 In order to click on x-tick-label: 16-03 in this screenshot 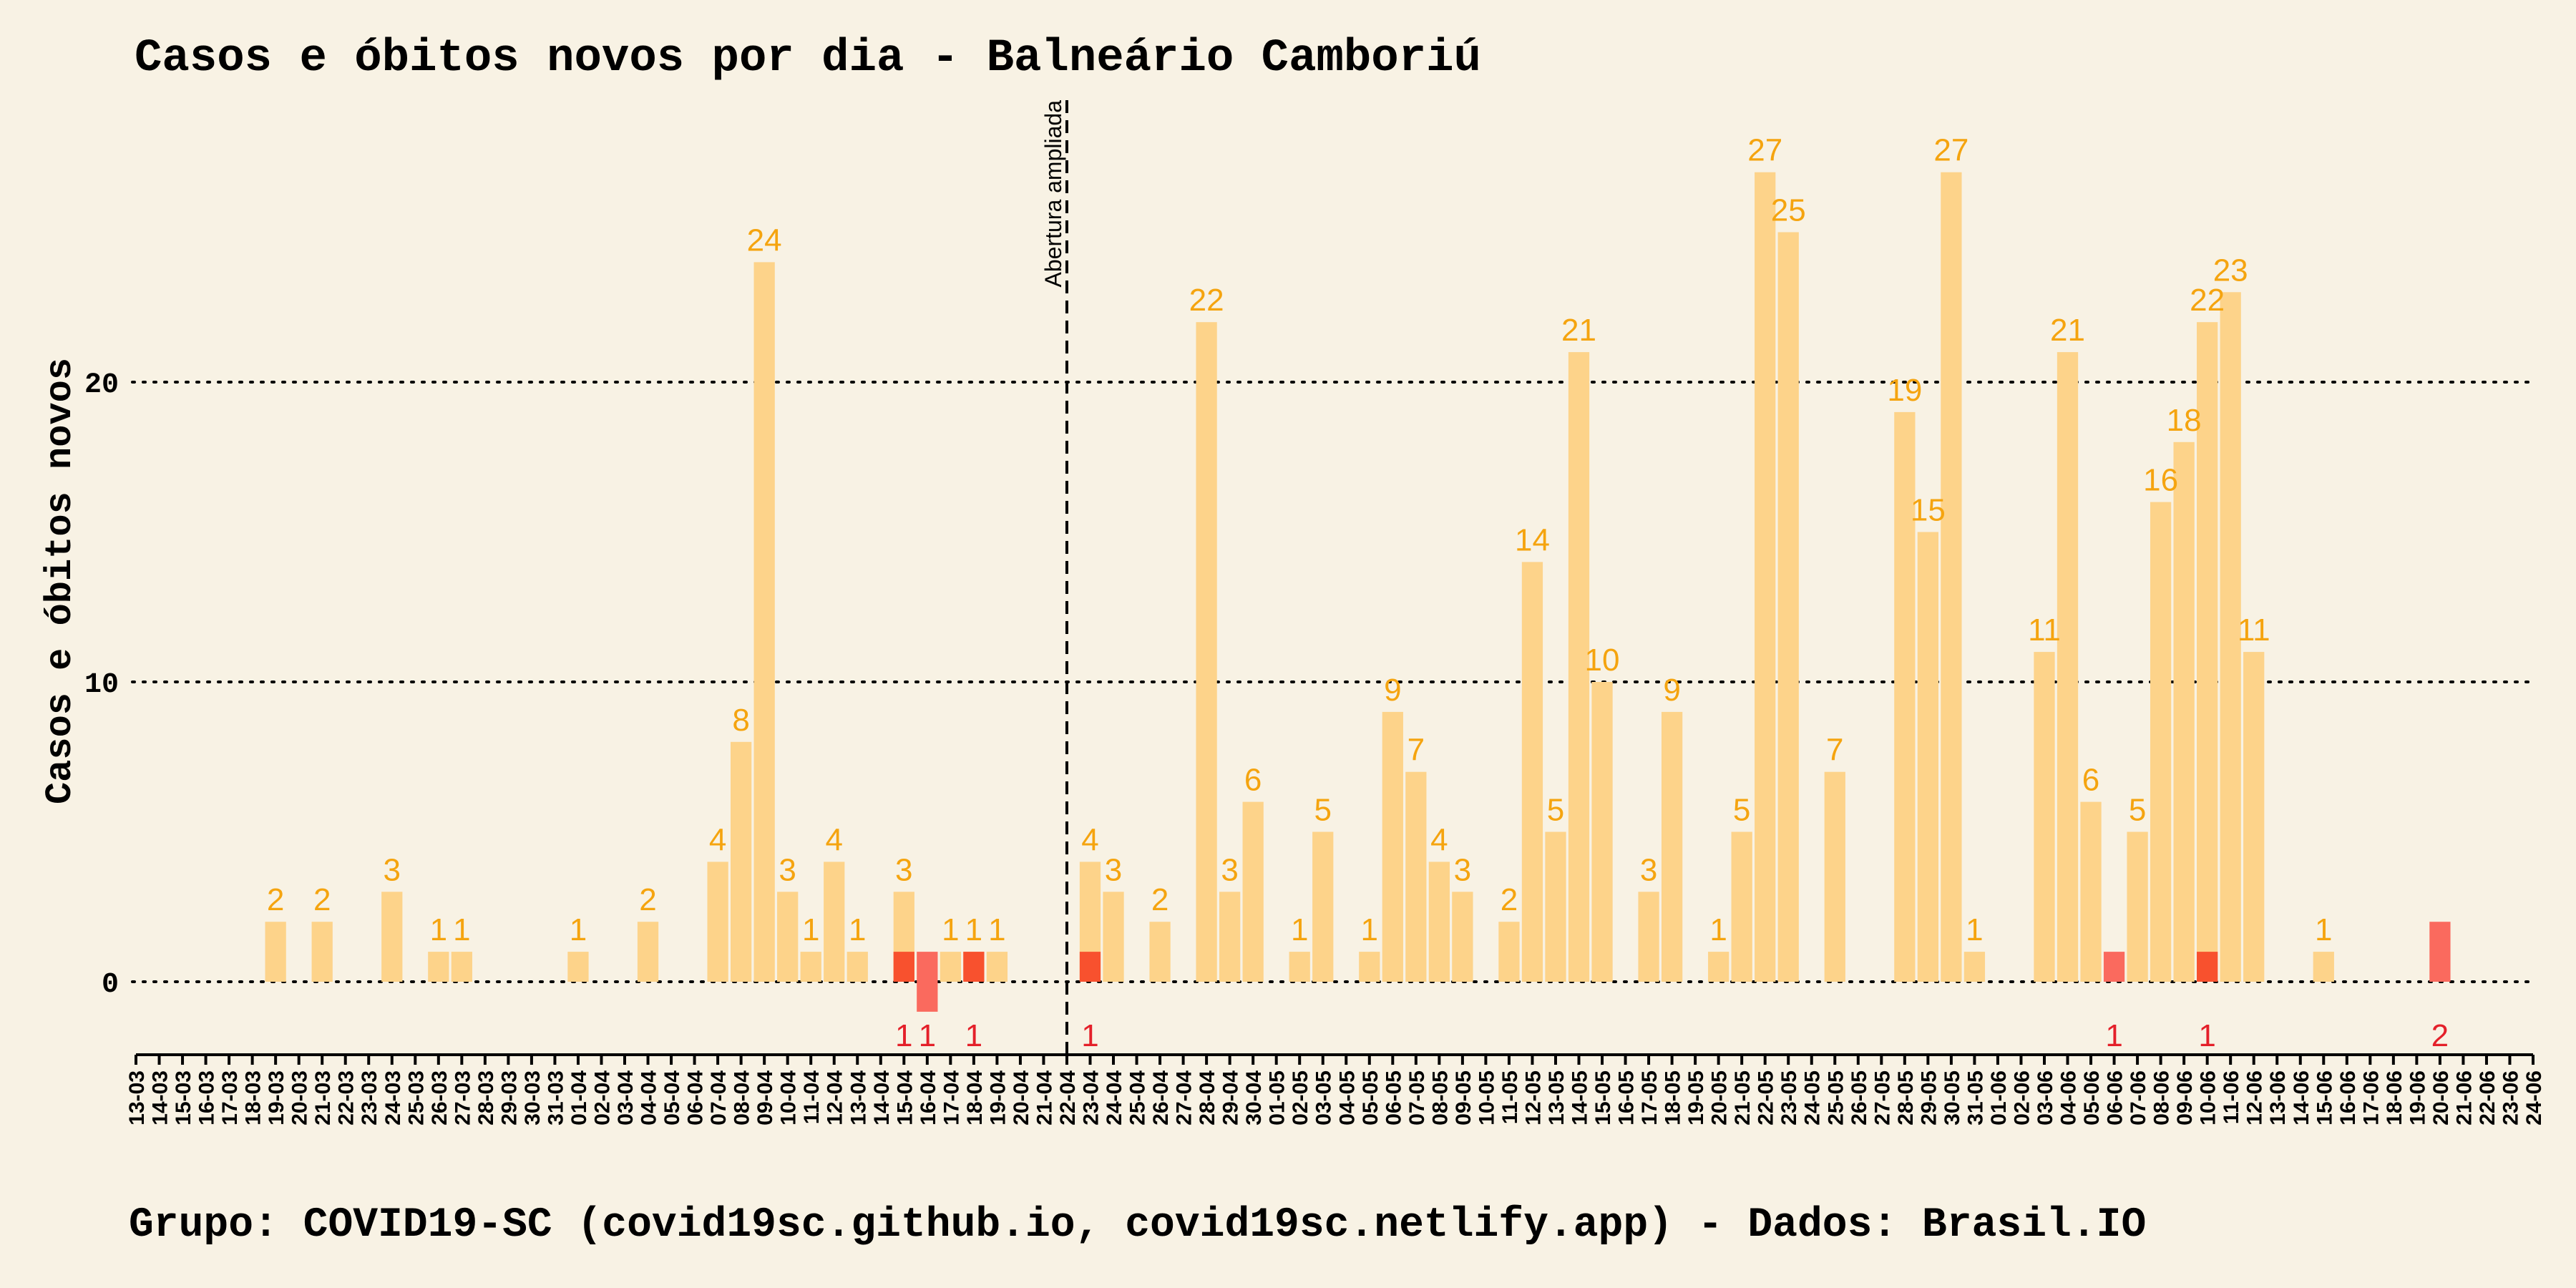, I will do `click(207, 1098)`.